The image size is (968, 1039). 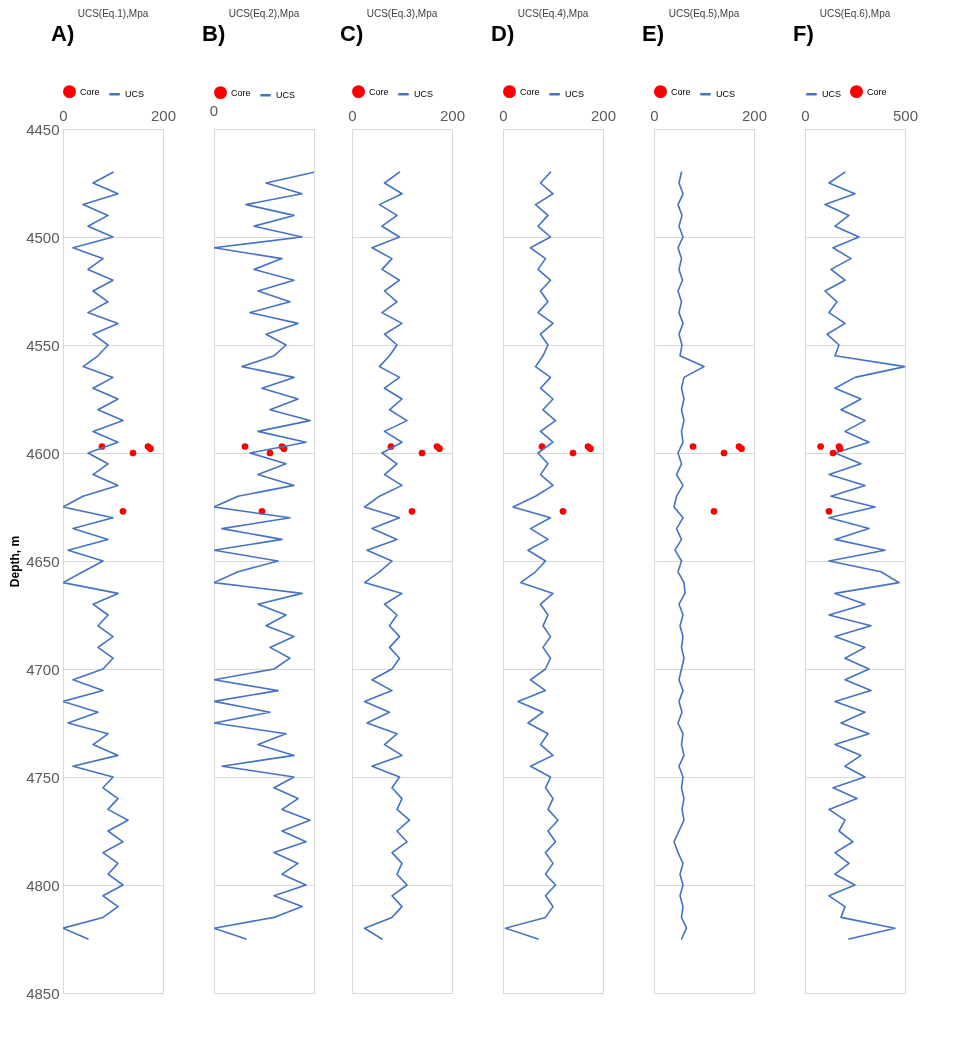 What do you see at coordinates (214, 33) in the screenshot?
I see `text: B)` at bounding box center [214, 33].